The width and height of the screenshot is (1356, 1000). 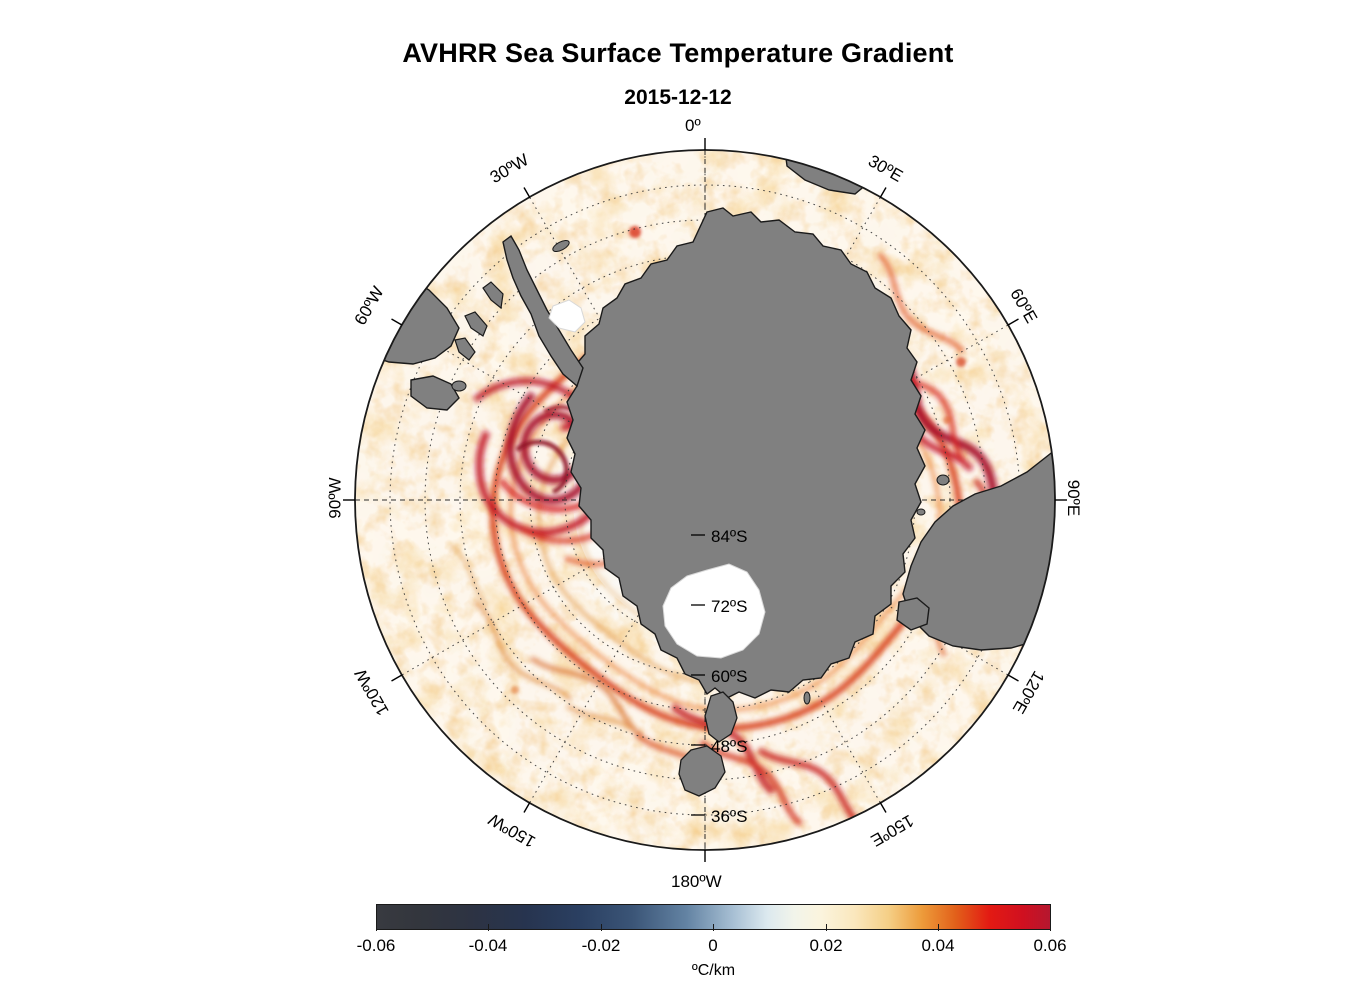 I want to click on island-kerguelen, so click(x=943, y=480).